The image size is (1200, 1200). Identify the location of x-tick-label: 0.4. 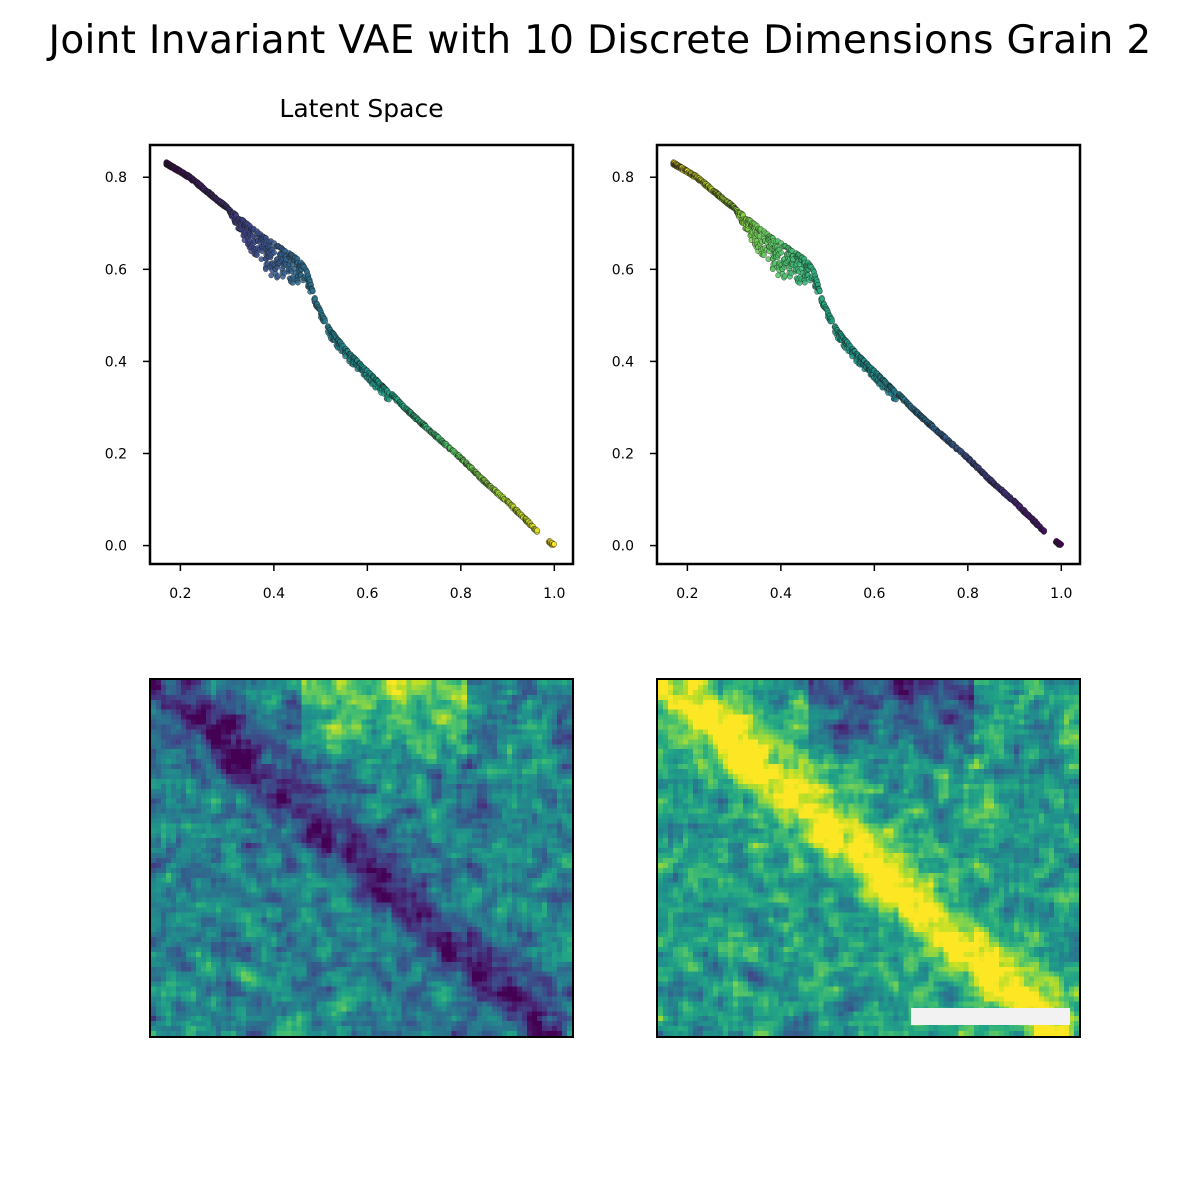
(274, 594).